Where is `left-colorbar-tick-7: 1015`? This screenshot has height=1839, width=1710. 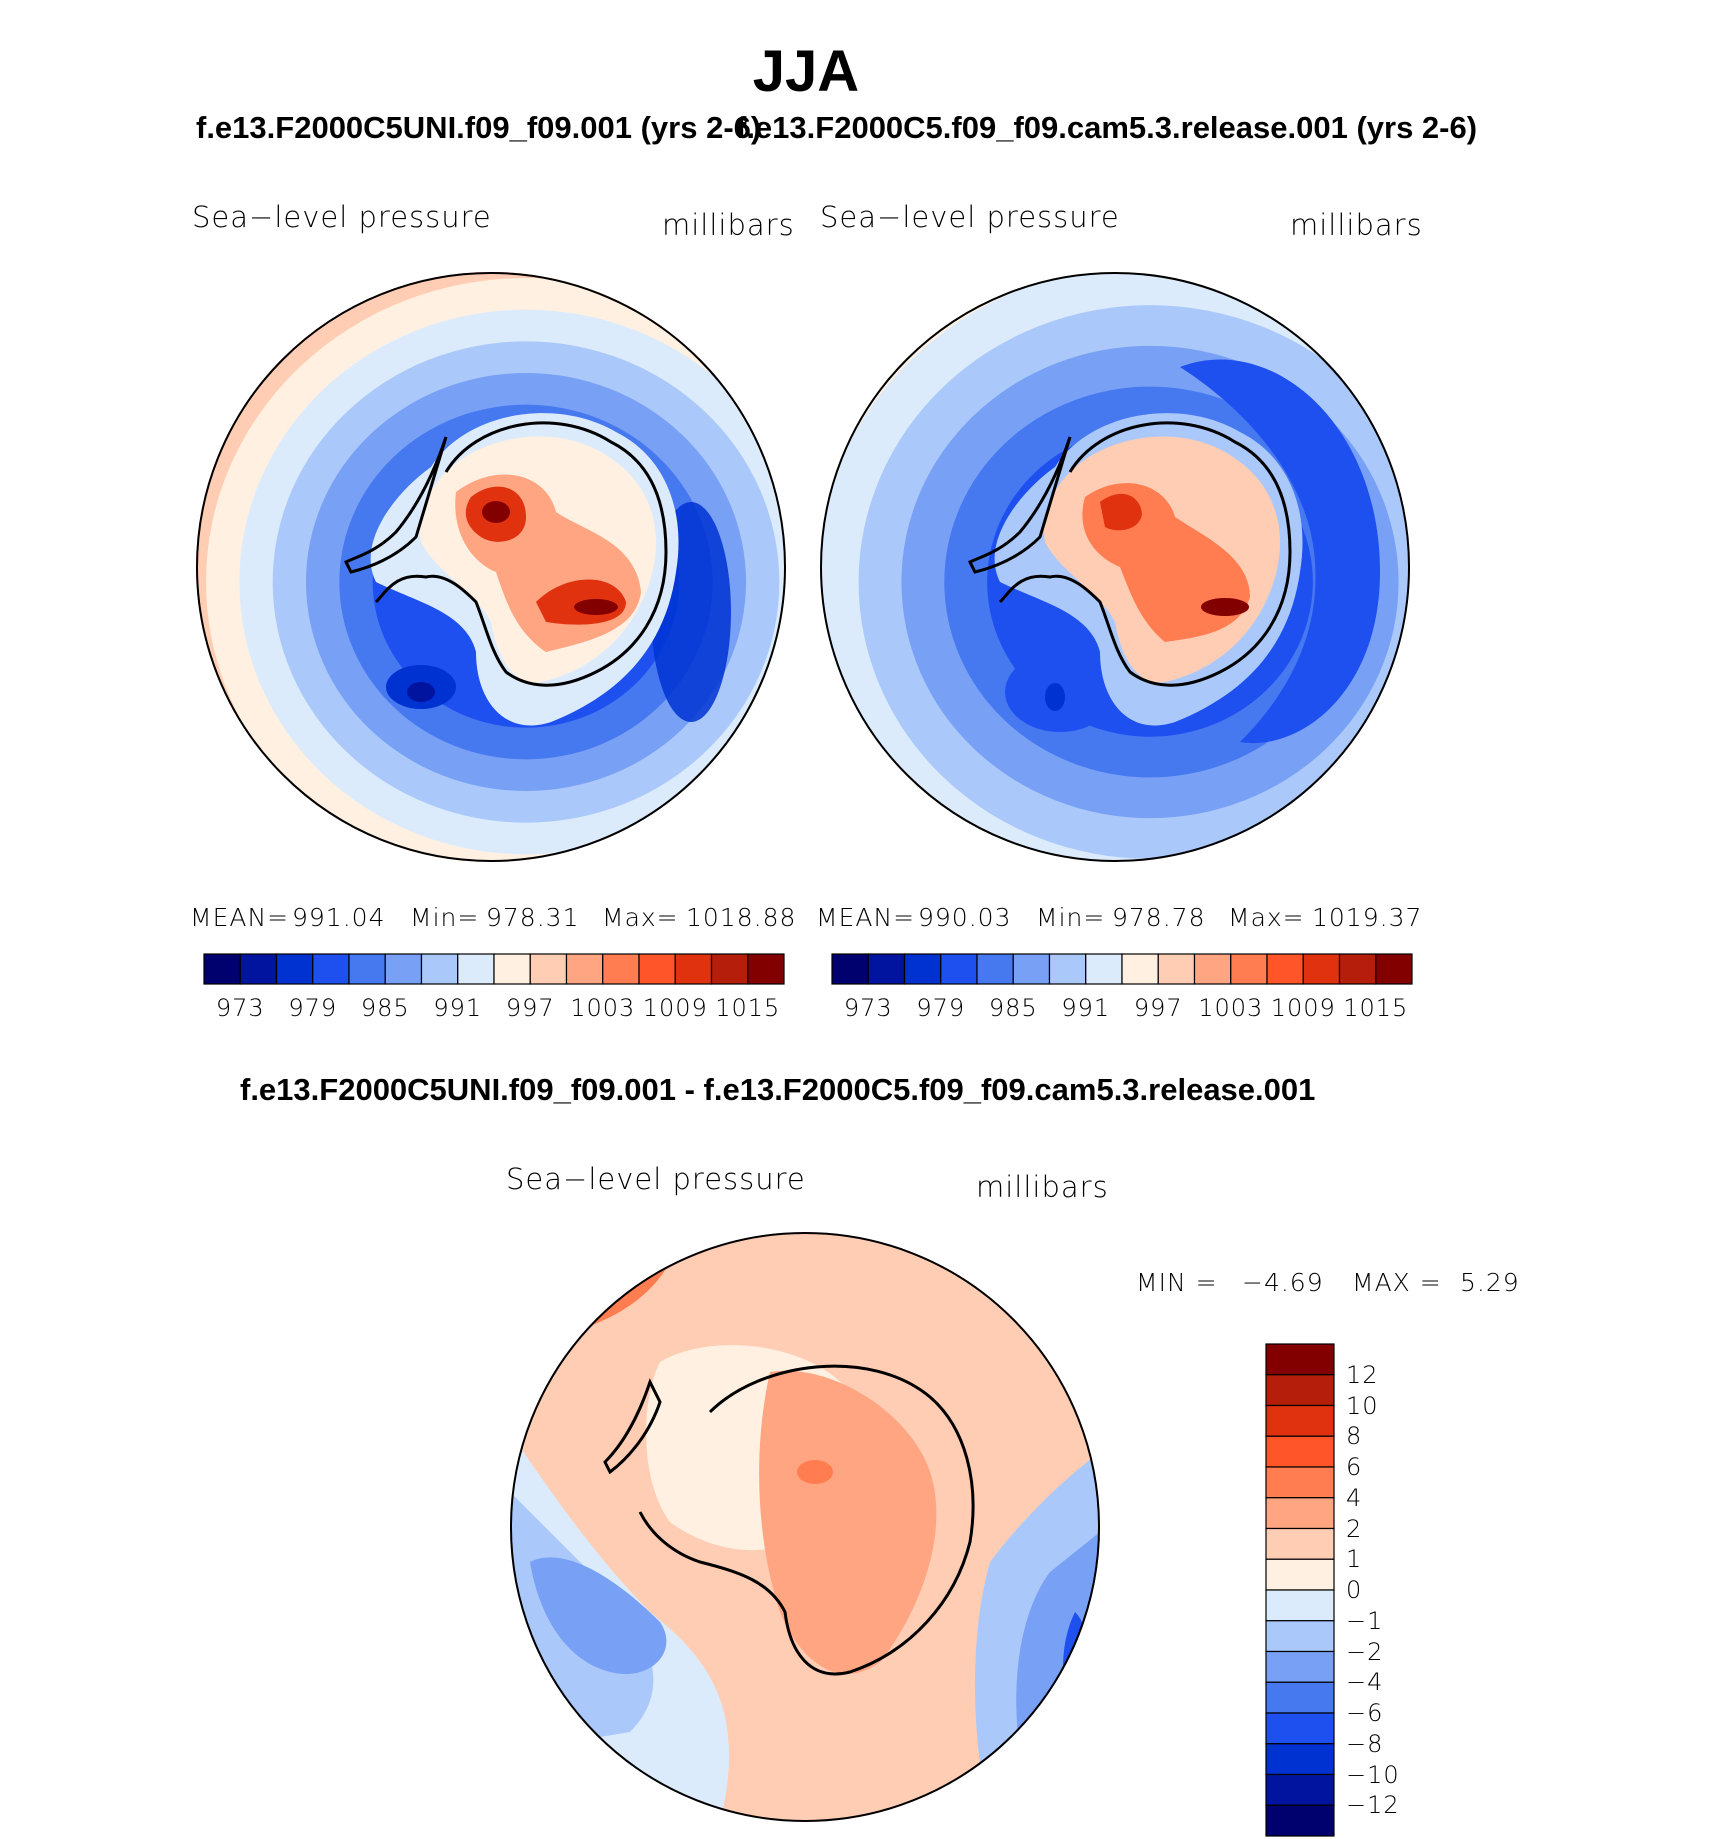 left-colorbar-tick-7: 1015 is located at coordinates (748, 1008).